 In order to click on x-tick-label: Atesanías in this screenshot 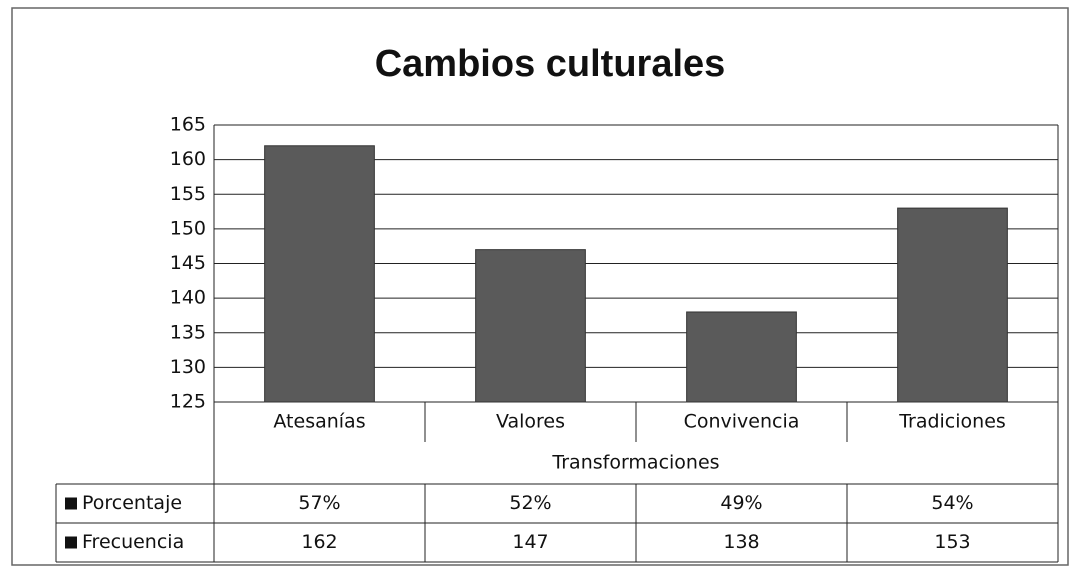, I will do `click(319, 422)`.